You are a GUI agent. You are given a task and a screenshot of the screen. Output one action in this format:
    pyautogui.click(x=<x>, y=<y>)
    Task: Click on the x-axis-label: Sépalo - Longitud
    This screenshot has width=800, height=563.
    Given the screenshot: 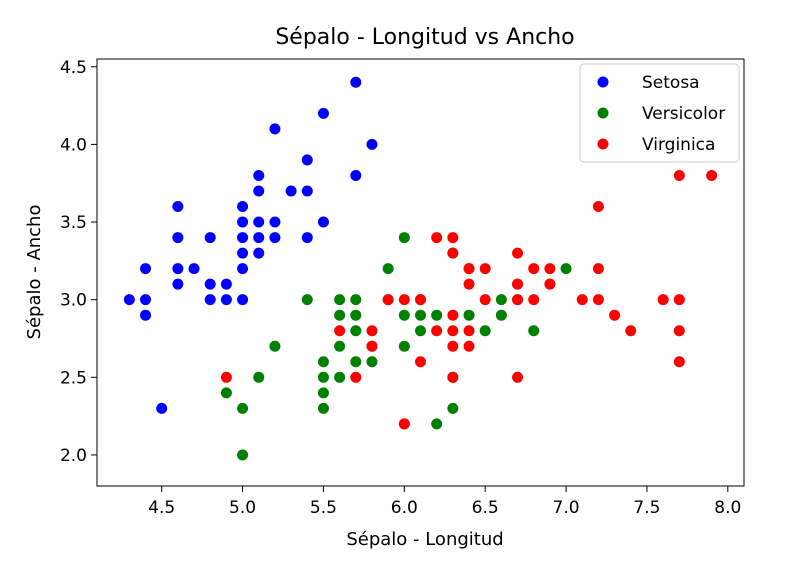 What is the action you would take?
    pyautogui.click(x=424, y=539)
    